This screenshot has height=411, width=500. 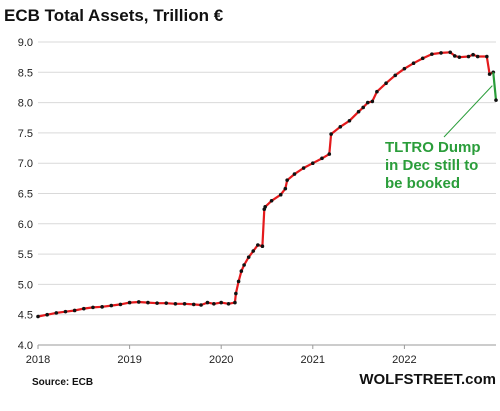 What do you see at coordinates (433, 147) in the screenshot?
I see `annotation-line: TLTRO Dump` at bounding box center [433, 147].